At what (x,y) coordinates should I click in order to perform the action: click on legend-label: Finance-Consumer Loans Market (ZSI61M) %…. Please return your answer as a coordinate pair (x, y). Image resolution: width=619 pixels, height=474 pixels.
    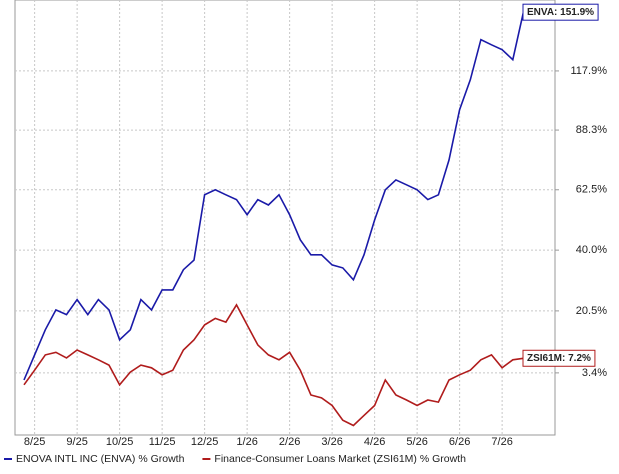
    Looking at the image, I should click on (340, 459).